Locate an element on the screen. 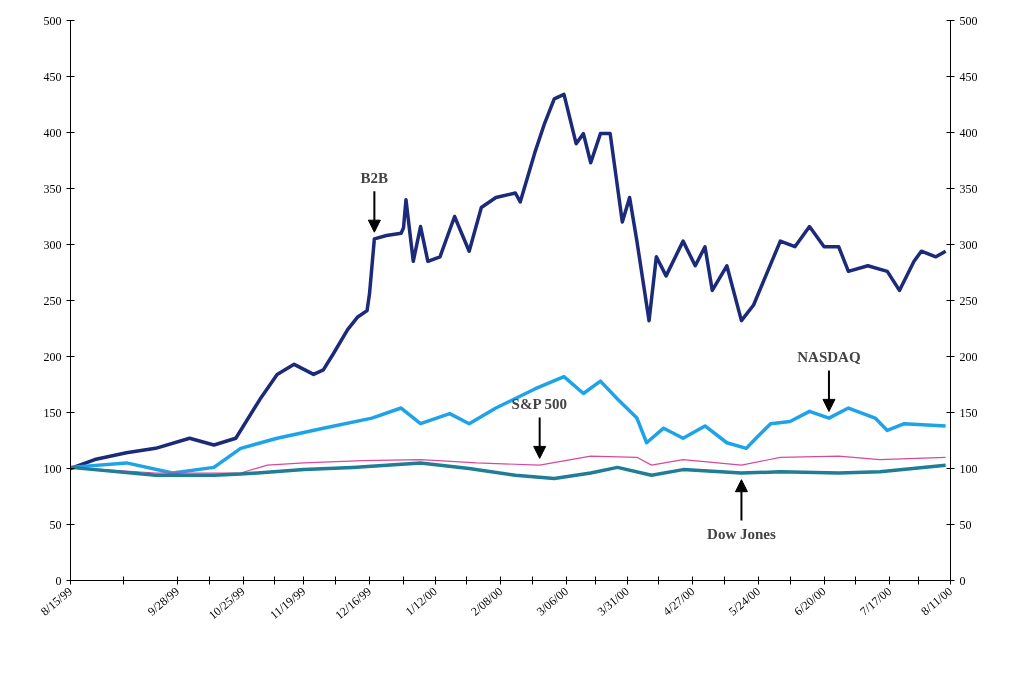 The image size is (1013, 693). y-tick-label: 250 is located at coordinates (52, 300).